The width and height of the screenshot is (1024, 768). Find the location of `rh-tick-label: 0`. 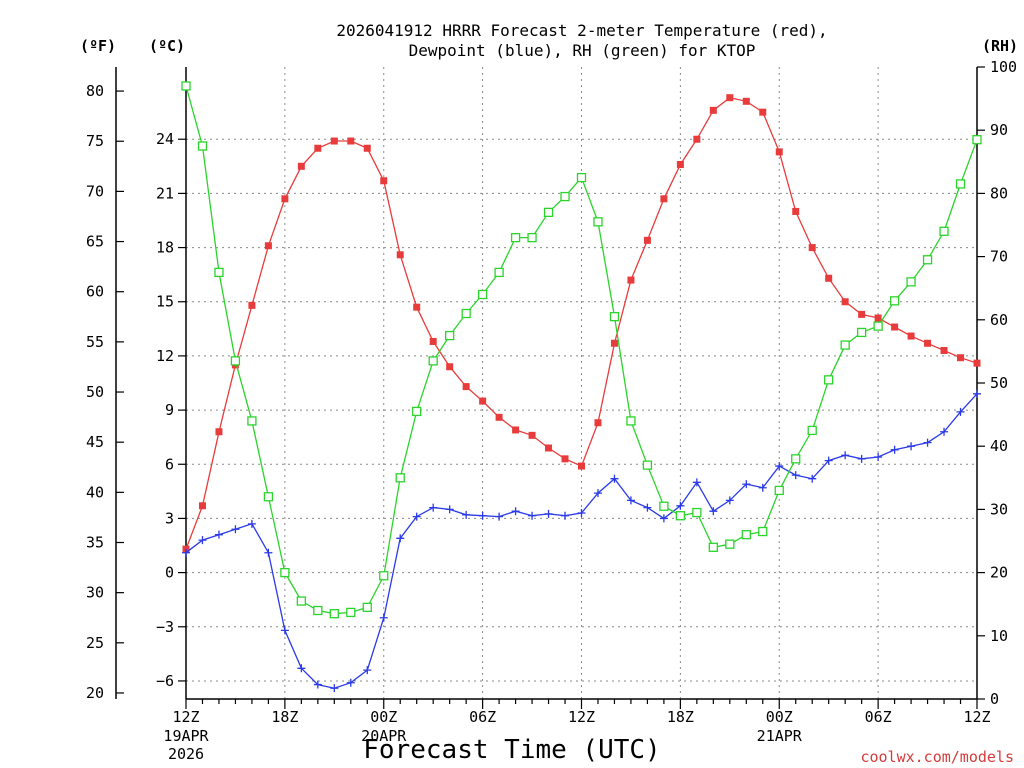

rh-tick-label: 0 is located at coordinates (994, 699).